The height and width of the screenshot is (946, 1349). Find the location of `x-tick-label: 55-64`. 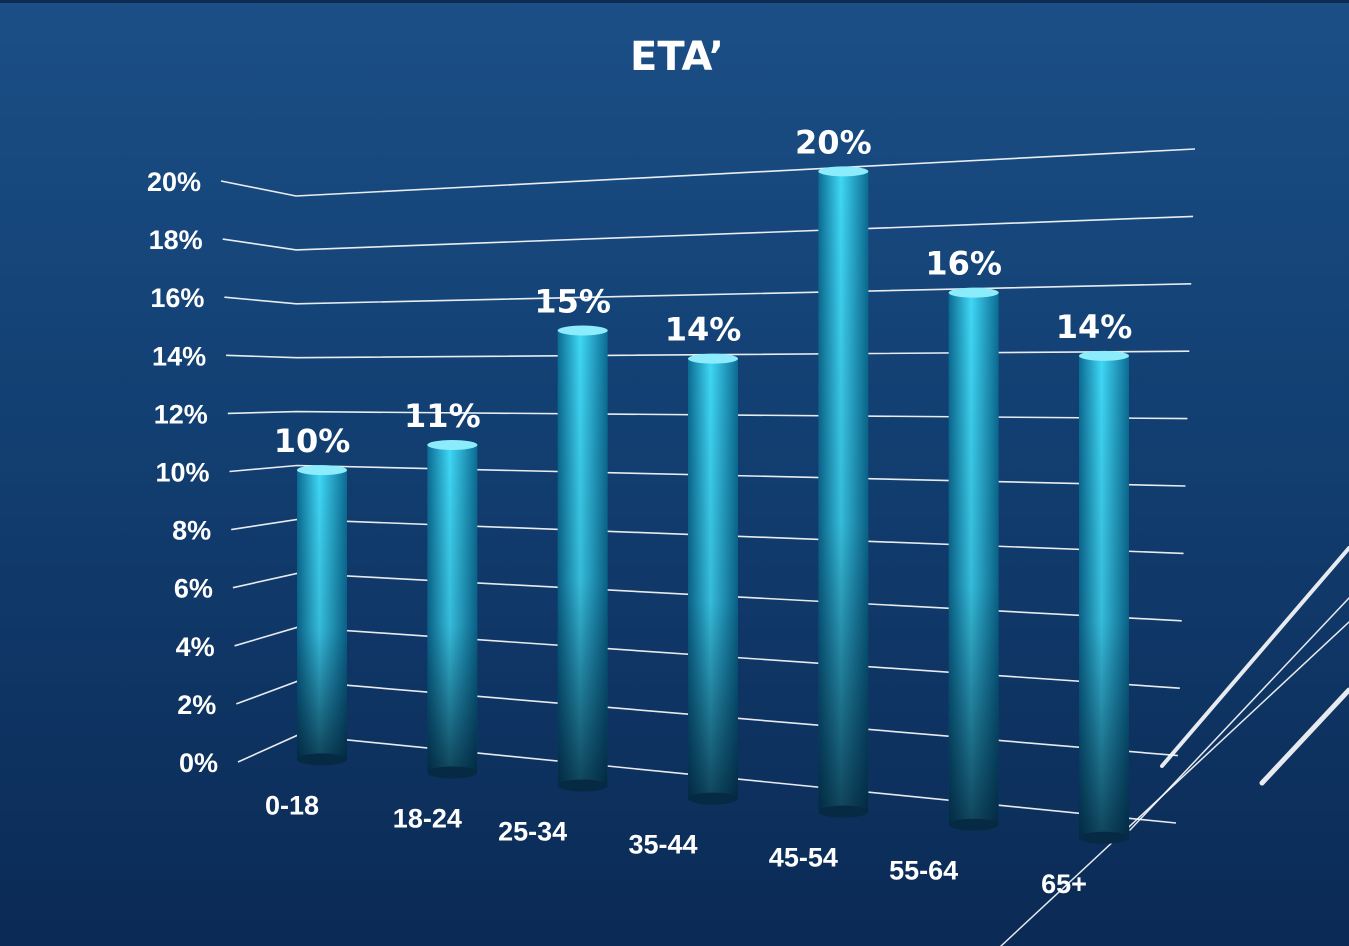

x-tick-label: 55-64 is located at coordinates (923, 871).